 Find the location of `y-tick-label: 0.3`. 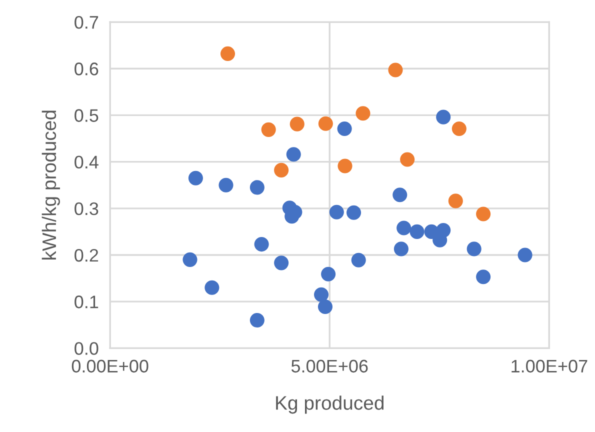

y-tick-label: 0.3 is located at coordinates (86, 209).